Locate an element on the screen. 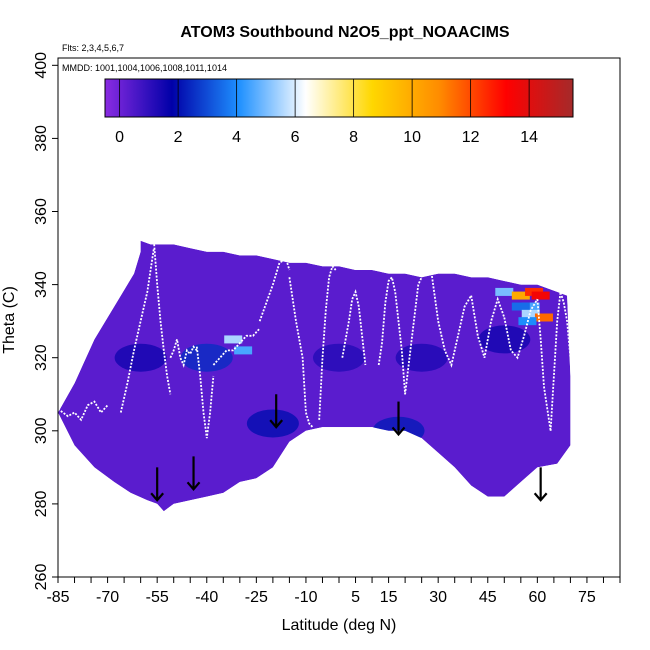 The width and height of the screenshot is (650, 650). x-tick-label: -55 is located at coordinates (157, 597).